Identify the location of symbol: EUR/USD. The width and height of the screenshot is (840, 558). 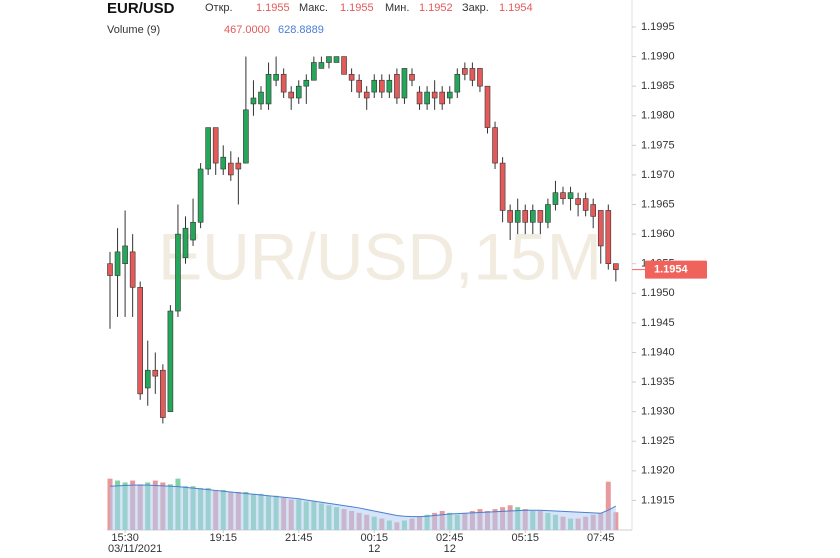
(141, 8).